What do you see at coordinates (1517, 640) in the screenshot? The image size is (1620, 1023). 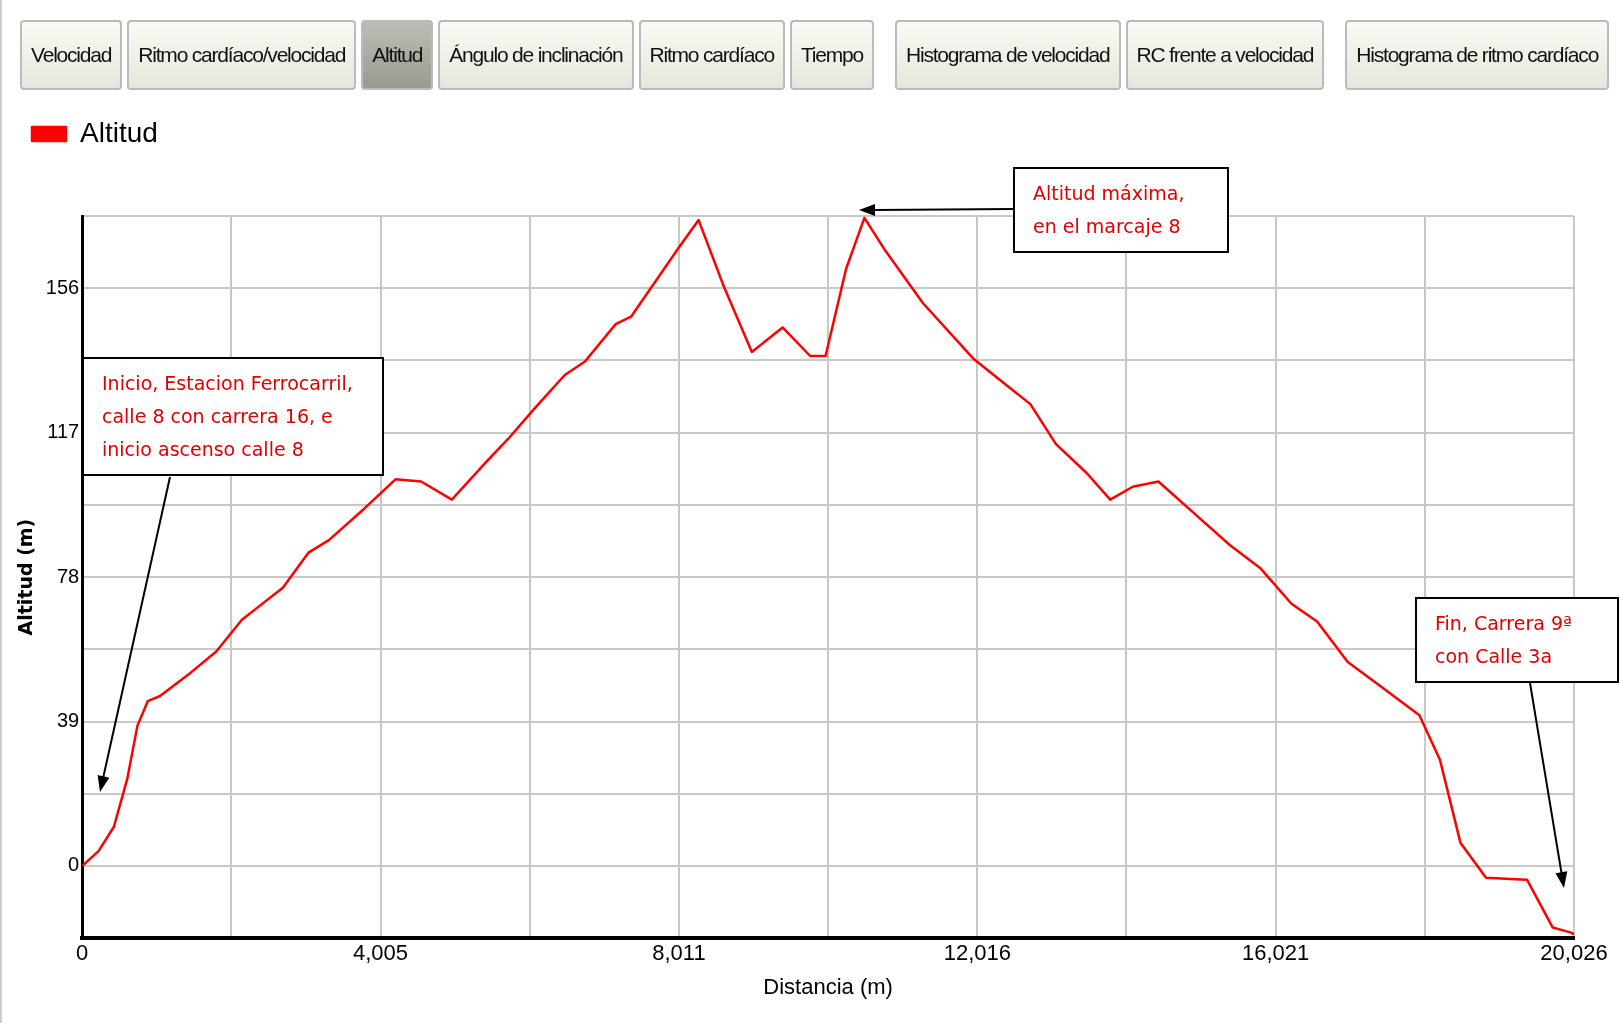 I see `note-box: Fin, Carrera 9ª con Calle 3a` at bounding box center [1517, 640].